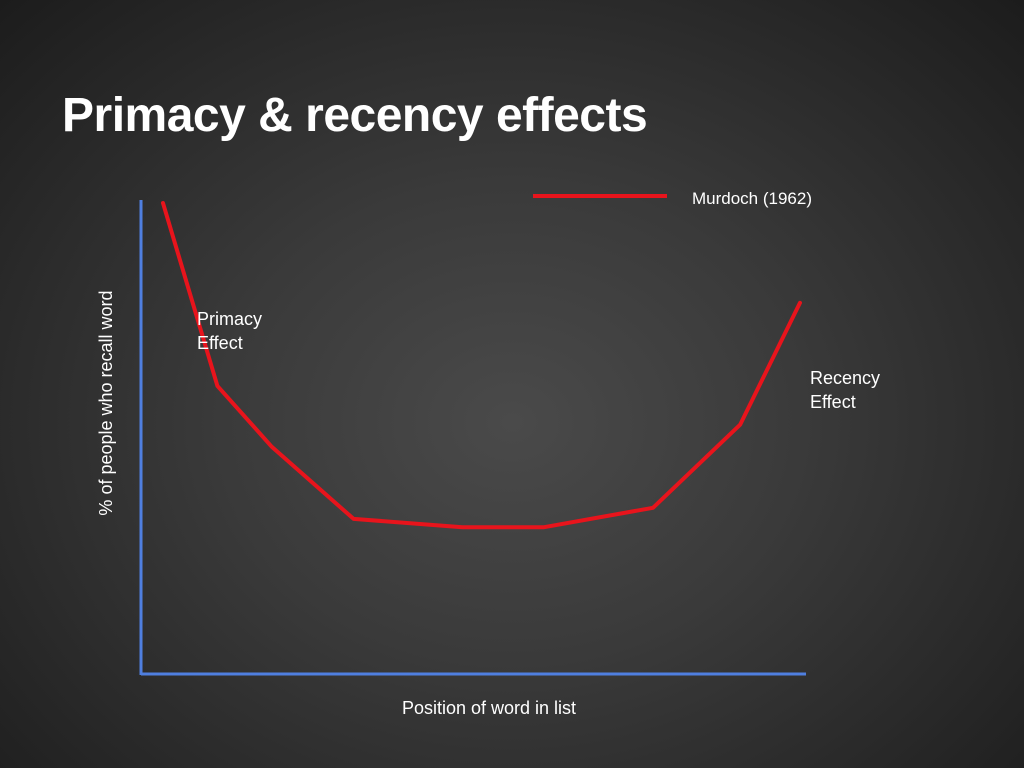  Describe the element at coordinates (845, 378) in the screenshot. I see `annotation-recency-line1: Recency` at that location.